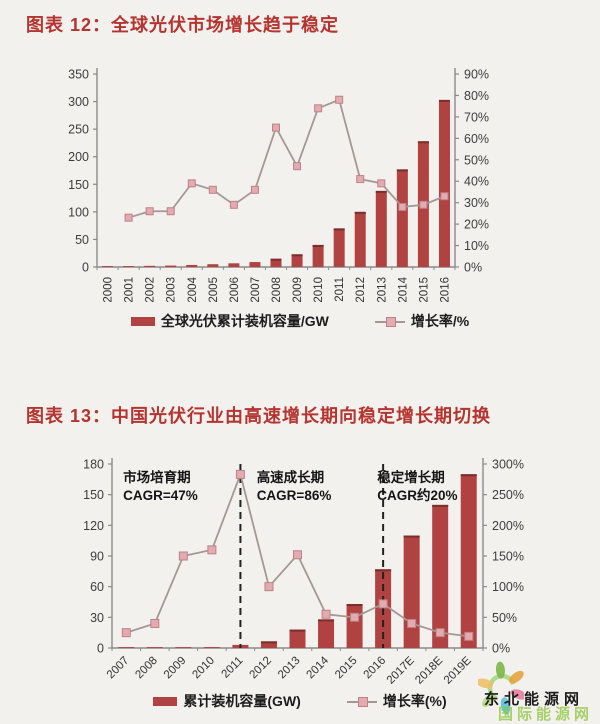 This screenshot has height=724, width=600. Describe the element at coordinates (508, 526) in the screenshot. I see `right-axis-label: 200%` at that location.